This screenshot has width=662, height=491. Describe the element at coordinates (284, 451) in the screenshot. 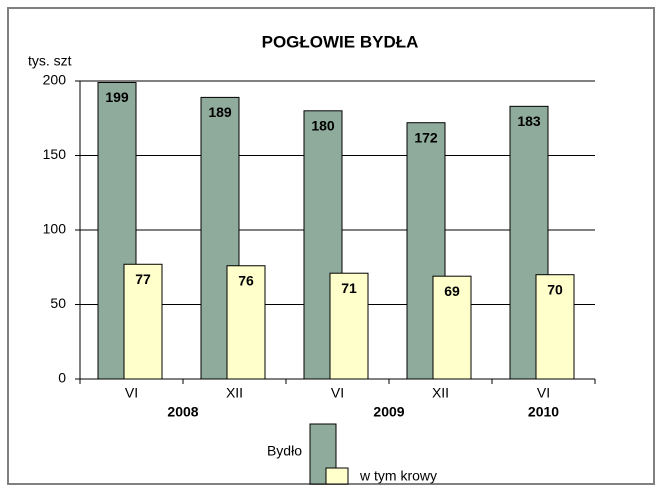

I see `legend-label: Bydło` at that location.